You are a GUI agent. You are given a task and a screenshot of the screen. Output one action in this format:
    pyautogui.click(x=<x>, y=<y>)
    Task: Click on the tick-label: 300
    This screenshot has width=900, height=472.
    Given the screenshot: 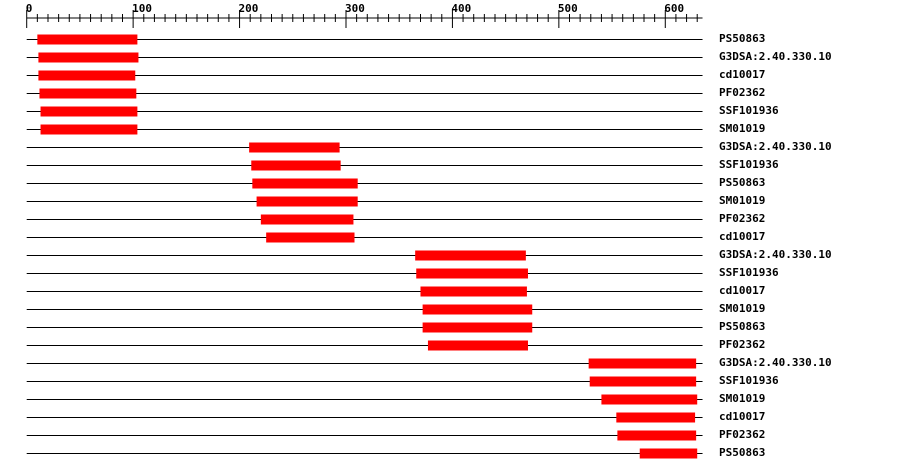 What is the action you would take?
    pyautogui.click(x=355, y=8)
    